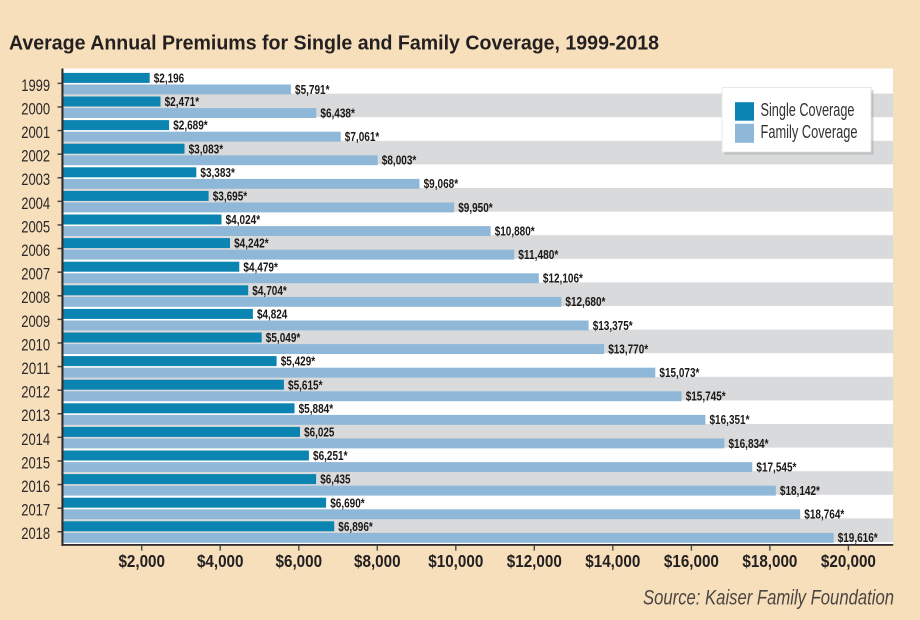 Image resolution: width=920 pixels, height=620 pixels. What do you see at coordinates (441, 184) in the screenshot?
I see `svg-text: $9,068*` at bounding box center [441, 184].